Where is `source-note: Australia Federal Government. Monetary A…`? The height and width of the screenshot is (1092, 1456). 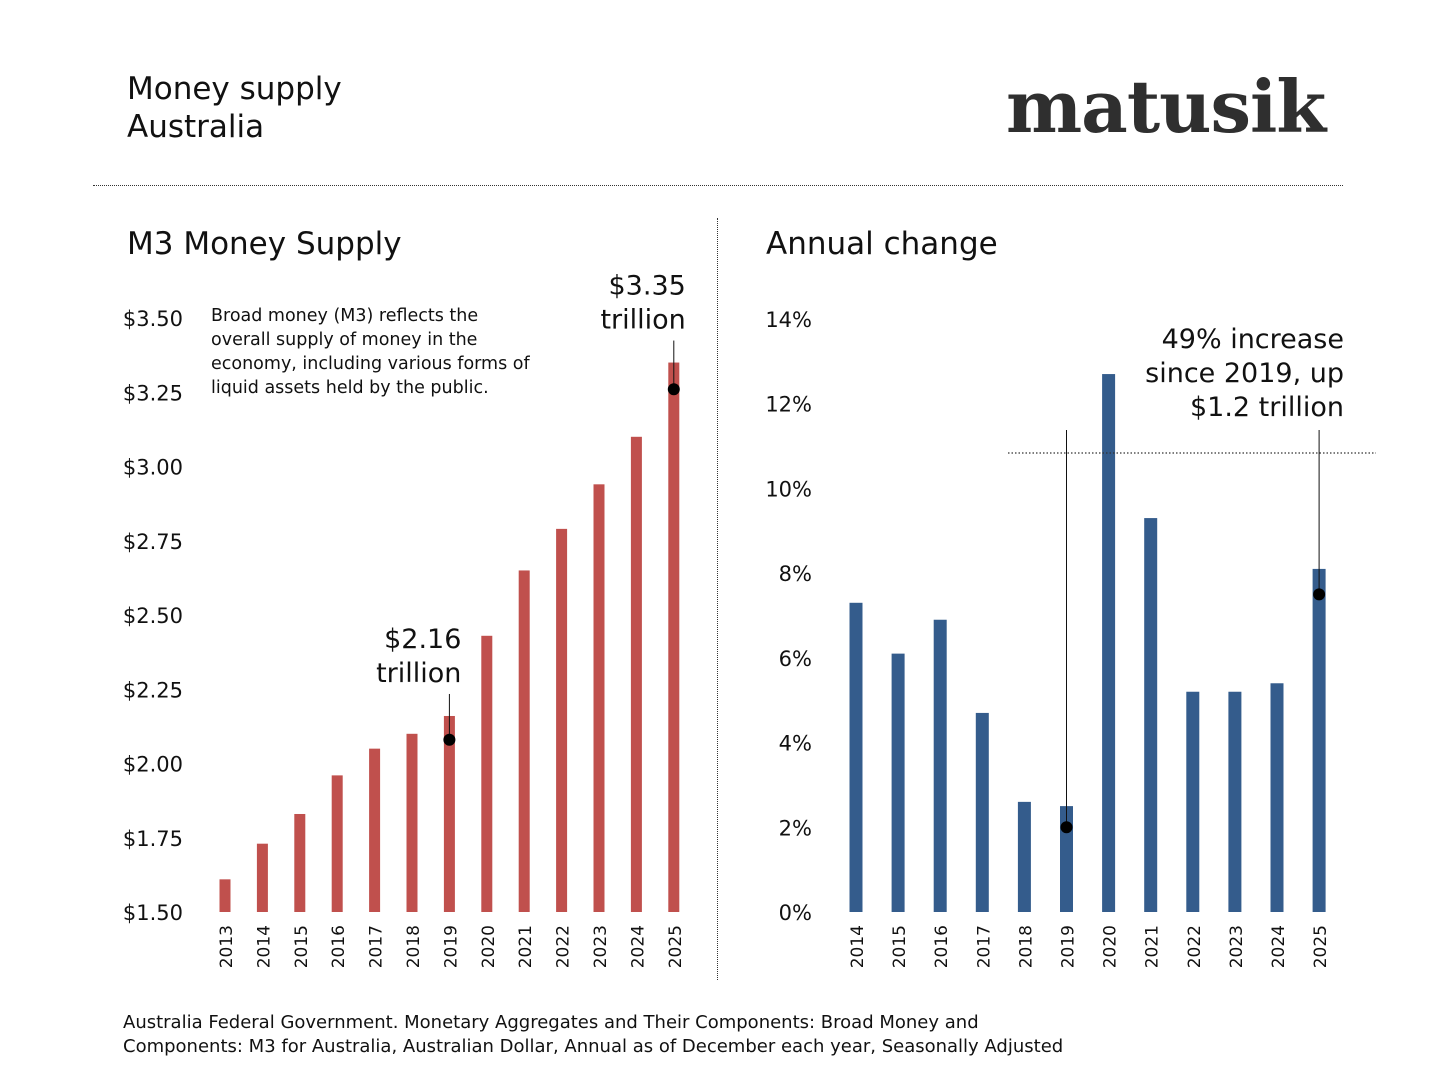
source-note: Australia Federal Government. Monetary A… is located at coordinates (593, 1034).